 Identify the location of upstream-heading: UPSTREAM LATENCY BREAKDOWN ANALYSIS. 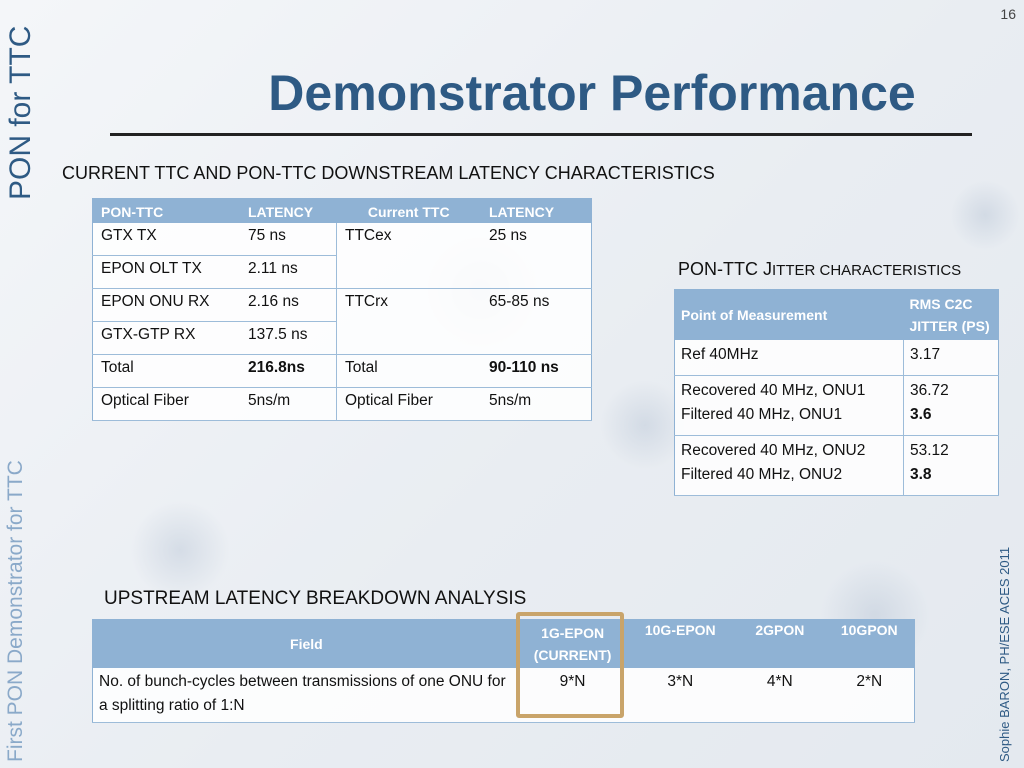
(315, 598).